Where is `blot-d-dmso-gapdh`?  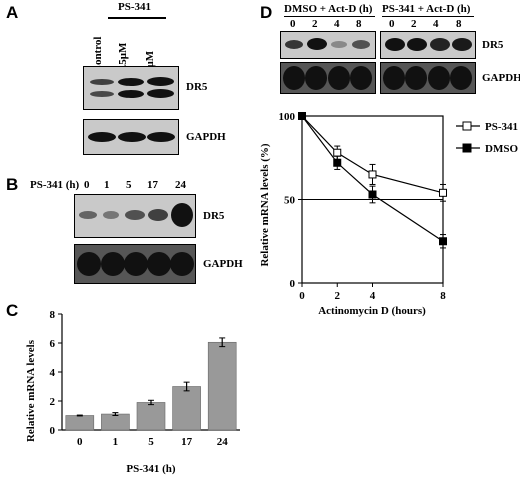 blot-d-dmso-gapdh is located at coordinates (328, 78).